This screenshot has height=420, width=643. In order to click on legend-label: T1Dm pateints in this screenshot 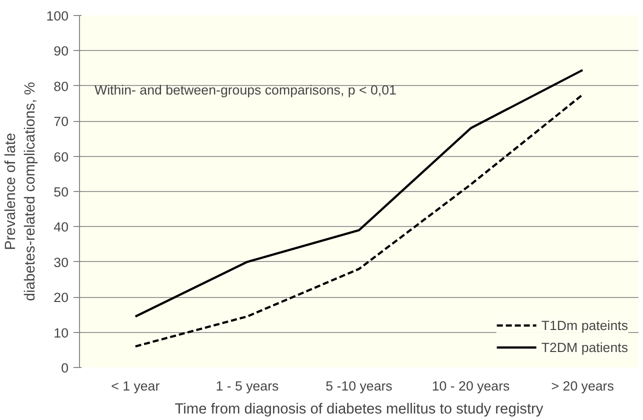, I will do `click(584, 325)`.